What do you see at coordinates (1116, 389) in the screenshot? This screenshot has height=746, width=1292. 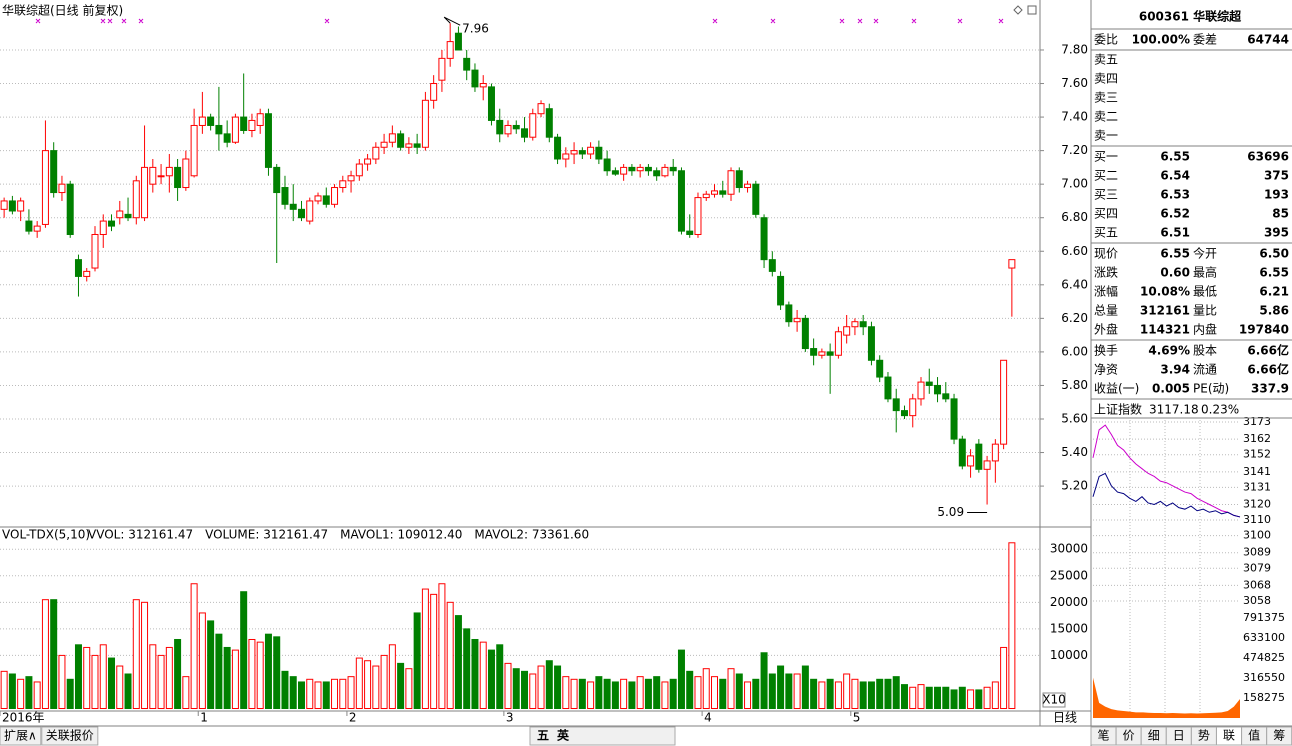 I see `quote-label: 收益(一)` at bounding box center [1116, 389].